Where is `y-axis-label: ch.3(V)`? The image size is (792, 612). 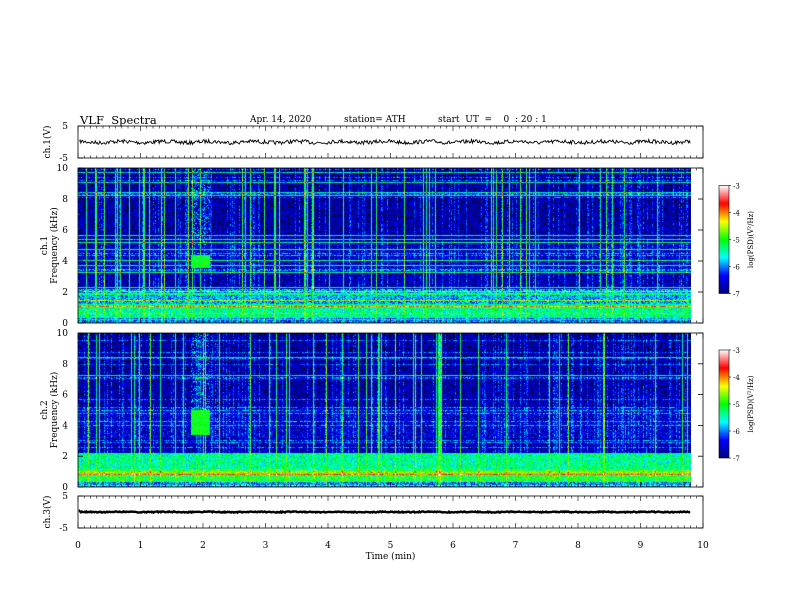 y-axis-label: ch.3(V) is located at coordinates (47, 512).